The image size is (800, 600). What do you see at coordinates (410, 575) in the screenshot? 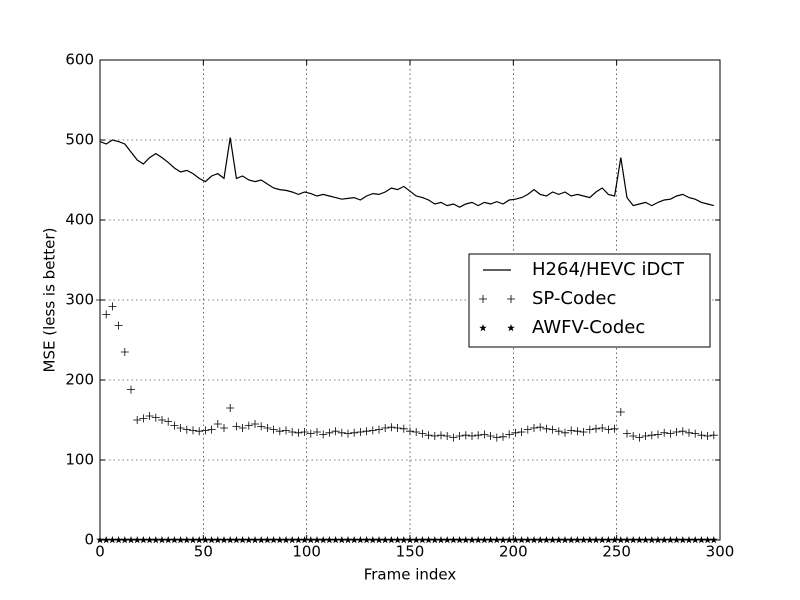
I see `x-axis-label: Frame index` at bounding box center [410, 575].